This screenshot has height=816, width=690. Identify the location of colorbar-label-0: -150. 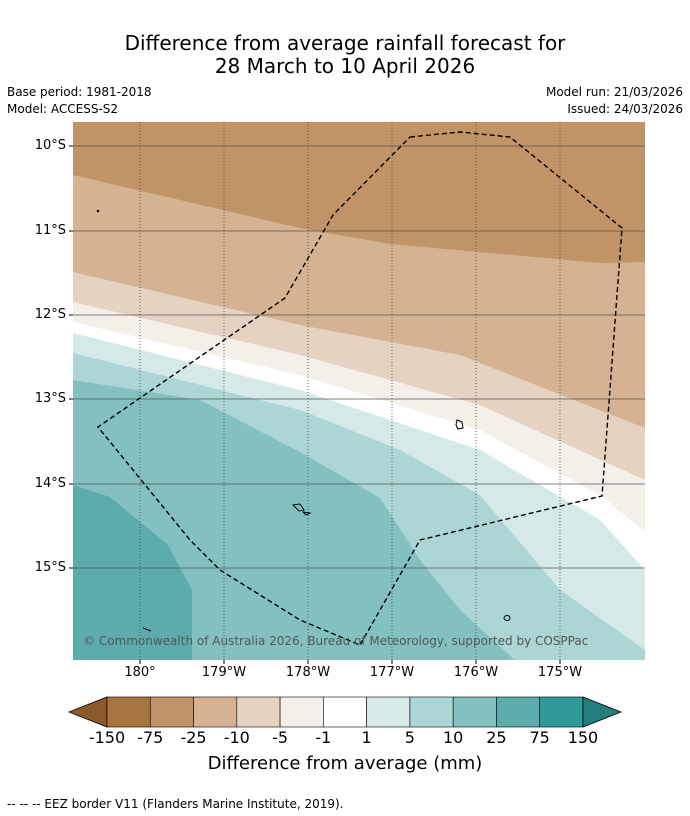
(107, 737).